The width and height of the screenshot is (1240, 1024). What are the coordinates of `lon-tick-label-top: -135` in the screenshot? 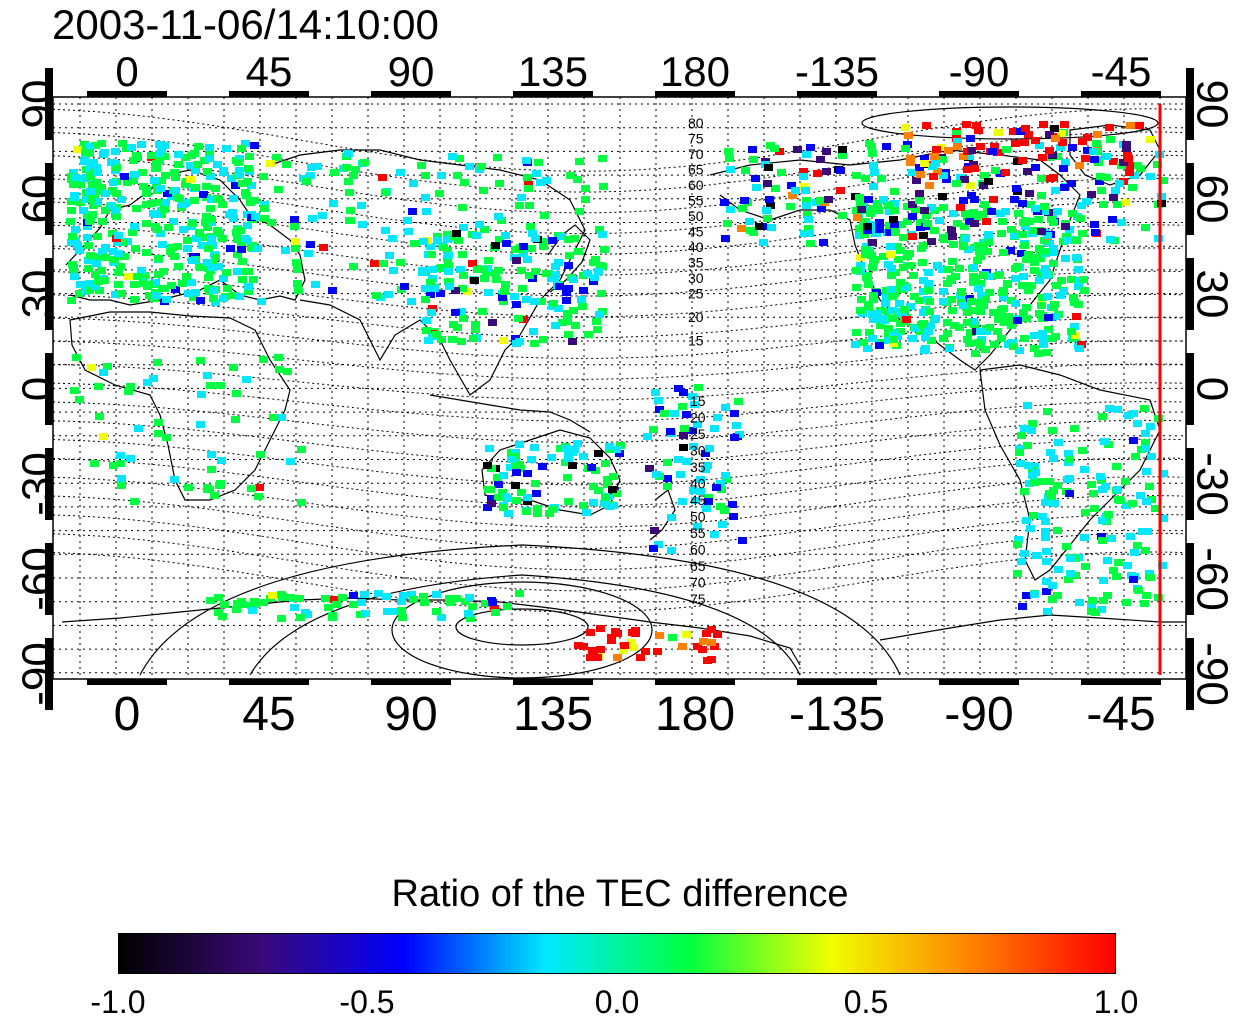 It's located at (837, 71).